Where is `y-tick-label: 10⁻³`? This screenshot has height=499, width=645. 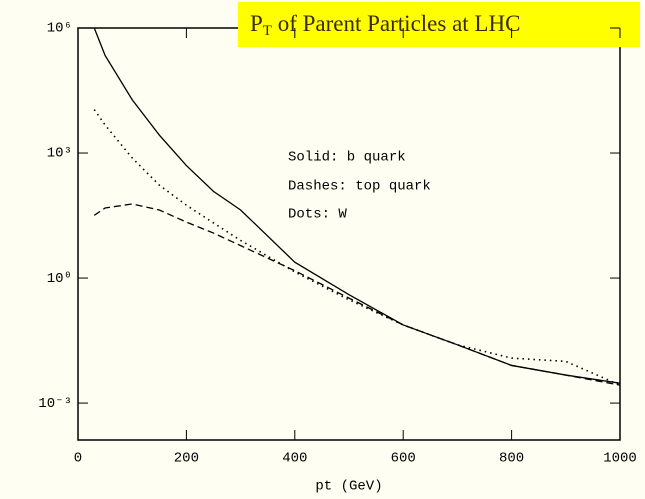
y-tick-label: 10⁻³ is located at coordinates (55, 404).